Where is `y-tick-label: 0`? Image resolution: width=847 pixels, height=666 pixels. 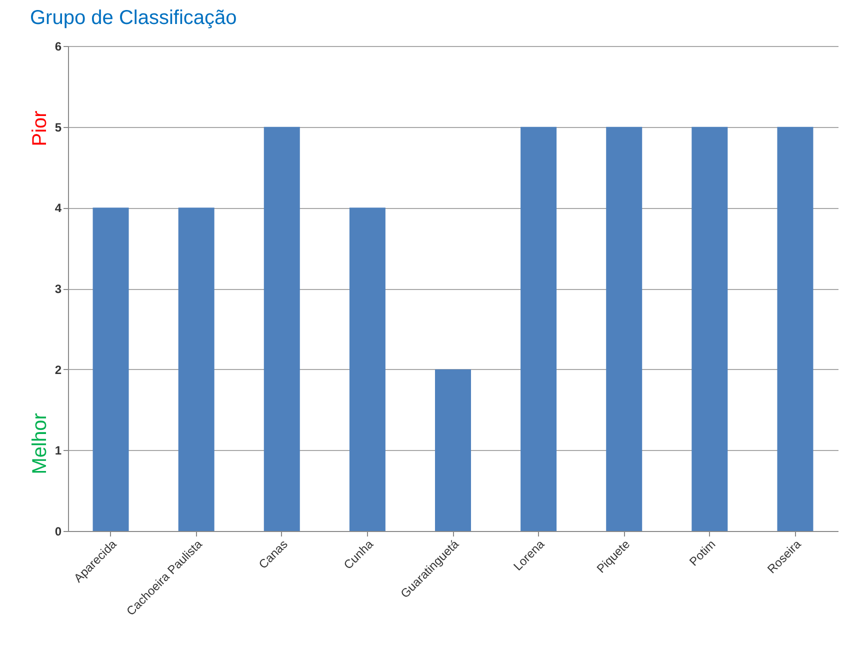 y-tick-label: 0 is located at coordinates (58, 531).